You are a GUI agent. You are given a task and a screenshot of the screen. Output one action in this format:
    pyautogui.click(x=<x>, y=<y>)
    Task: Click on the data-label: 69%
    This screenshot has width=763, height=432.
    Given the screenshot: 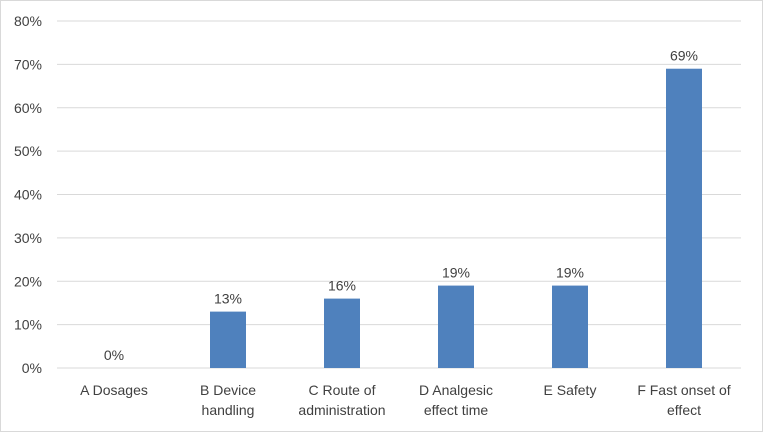 What is the action you would take?
    pyautogui.click(x=684, y=56)
    